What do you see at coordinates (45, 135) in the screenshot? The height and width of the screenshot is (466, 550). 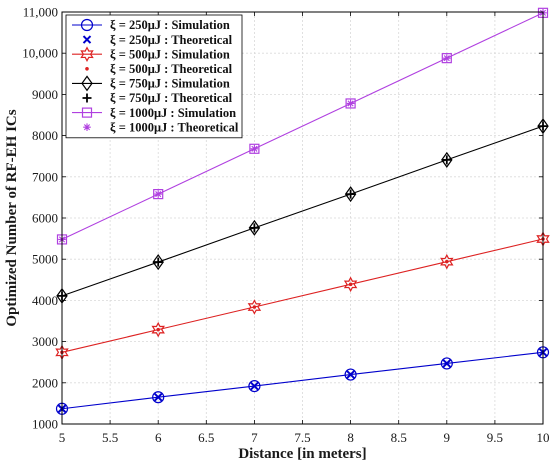 I see `y-tick-label: 8000` at bounding box center [45, 135].